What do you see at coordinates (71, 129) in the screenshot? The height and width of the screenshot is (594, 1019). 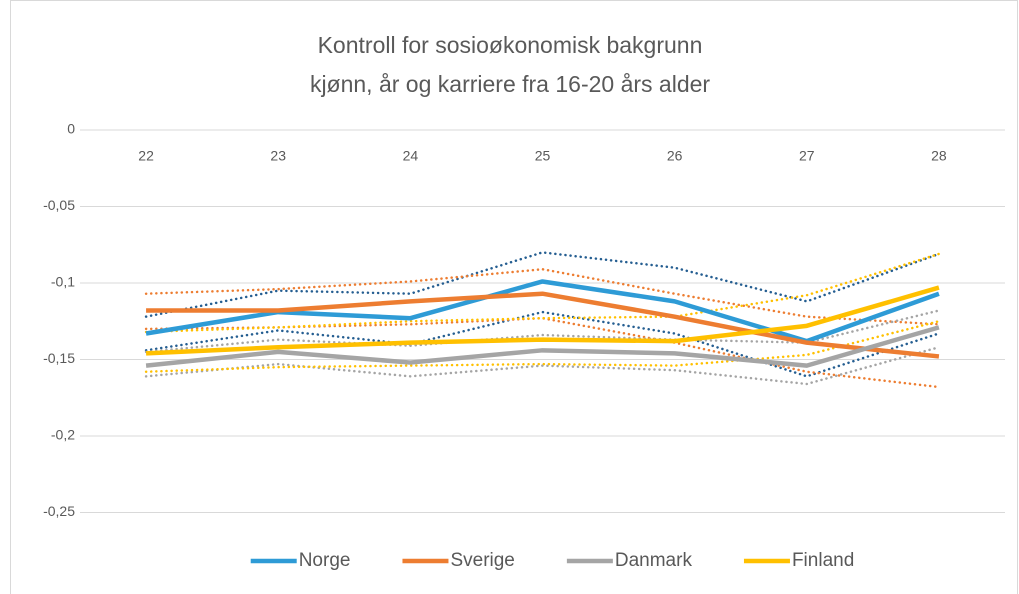 I see `y-tick-label: 0` at bounding box center [71, 129].